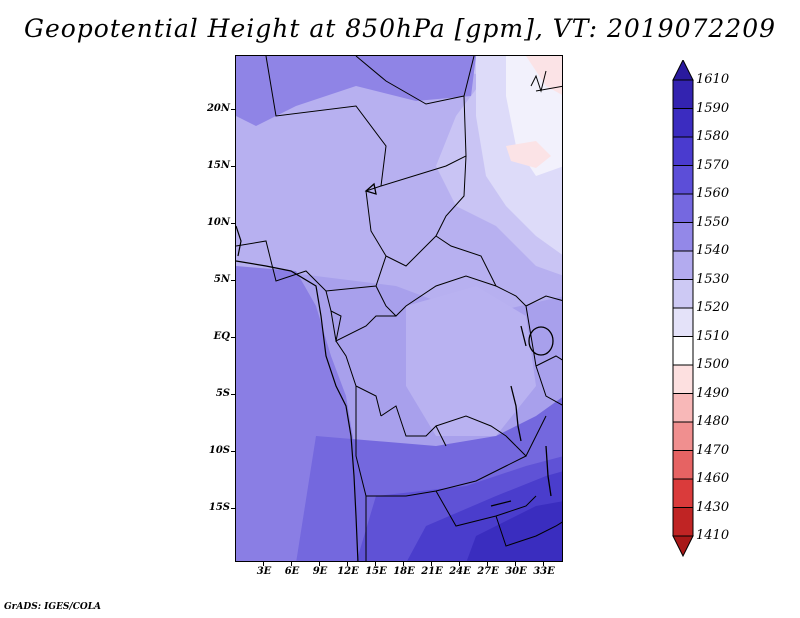 The image size is (800, 618). I want to click on lake-albert, so click(523, 336).